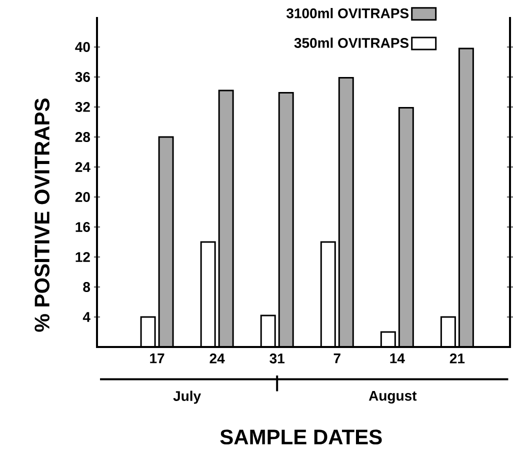  What do you see at coordinates (82, 167) in the screenshot?
I see `y-tick-label: 24` at bounding box center [82, 167].